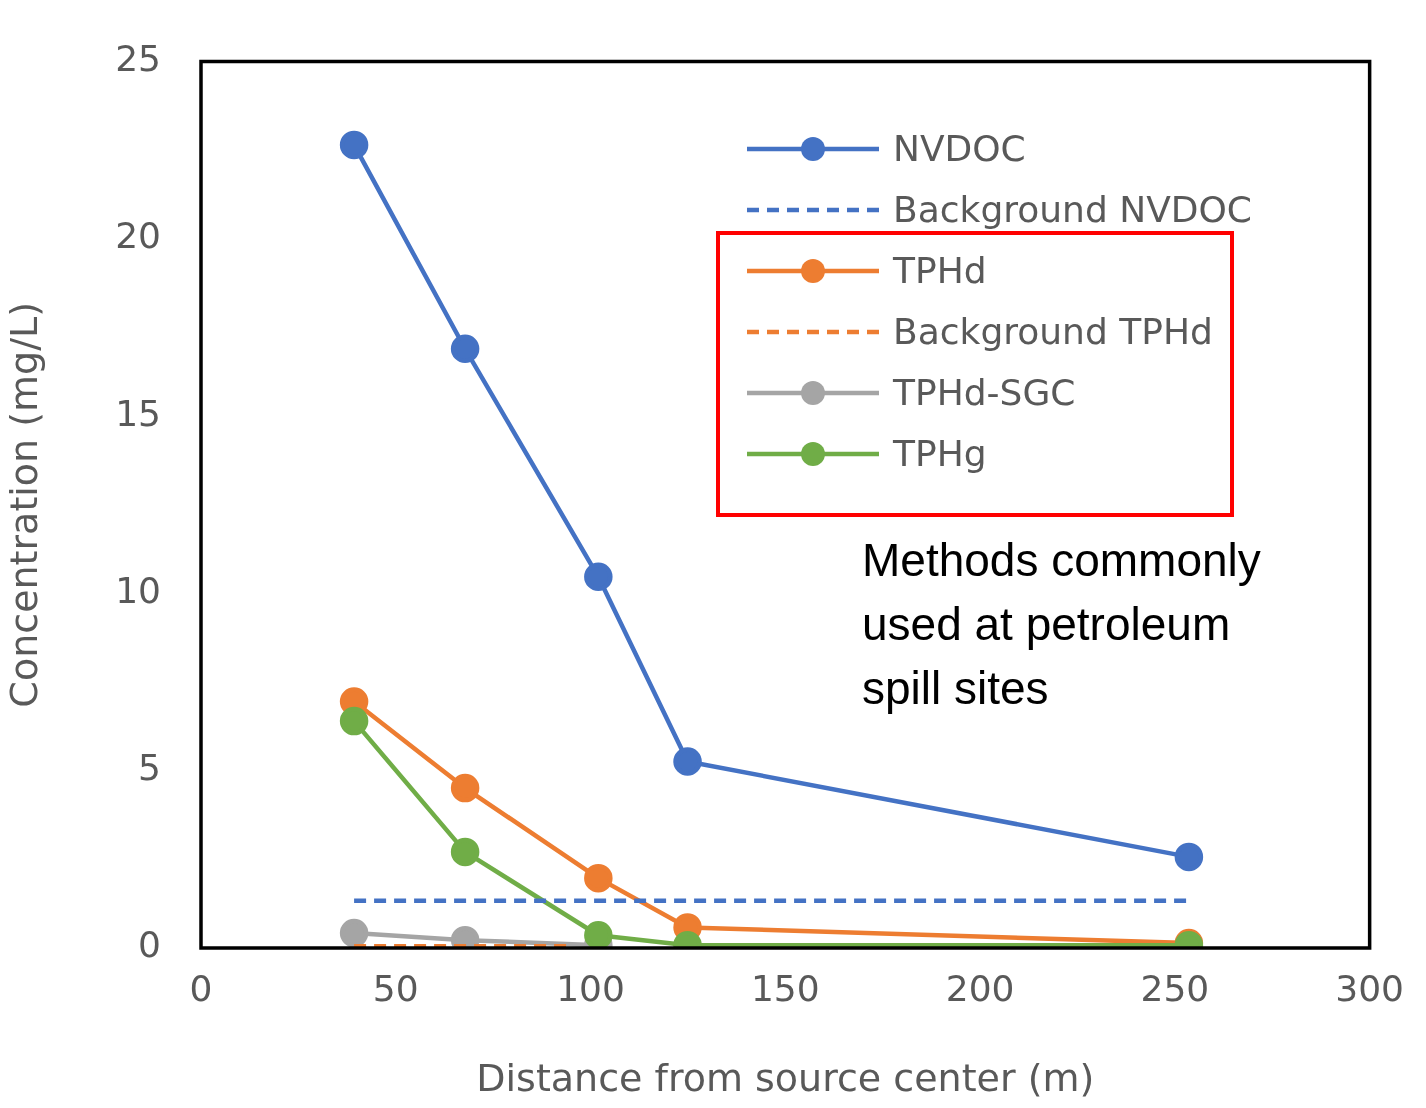 Image resolution: width=1426 pixels, height=1108 pixels. I want to click on y-tick-label: 0, so click(149, 945).